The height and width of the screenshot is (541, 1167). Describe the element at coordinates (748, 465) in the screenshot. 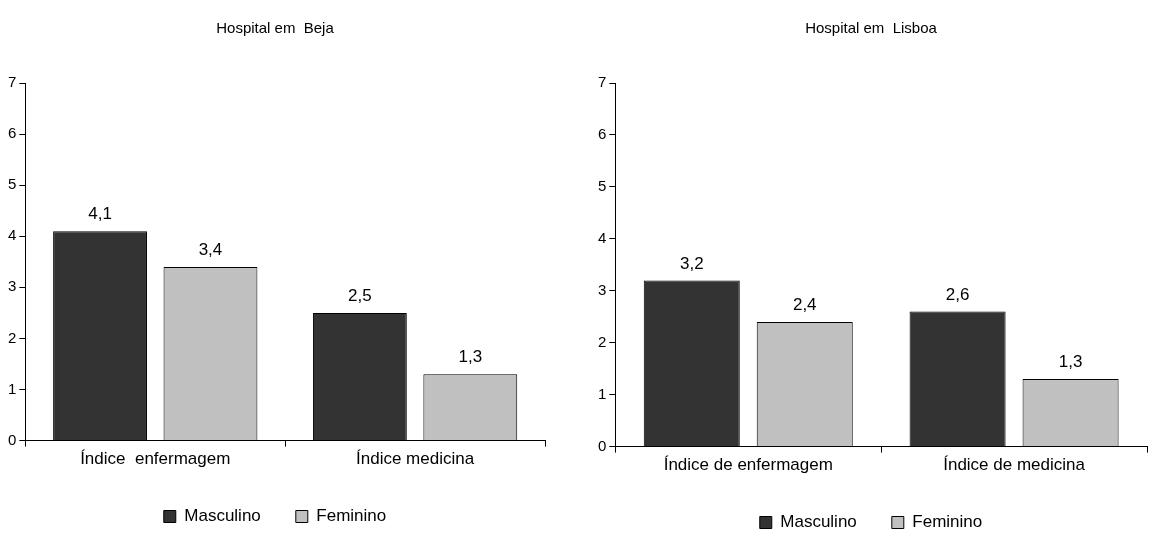

I see `x-tick-label: Índice de enfermagem` at that location.